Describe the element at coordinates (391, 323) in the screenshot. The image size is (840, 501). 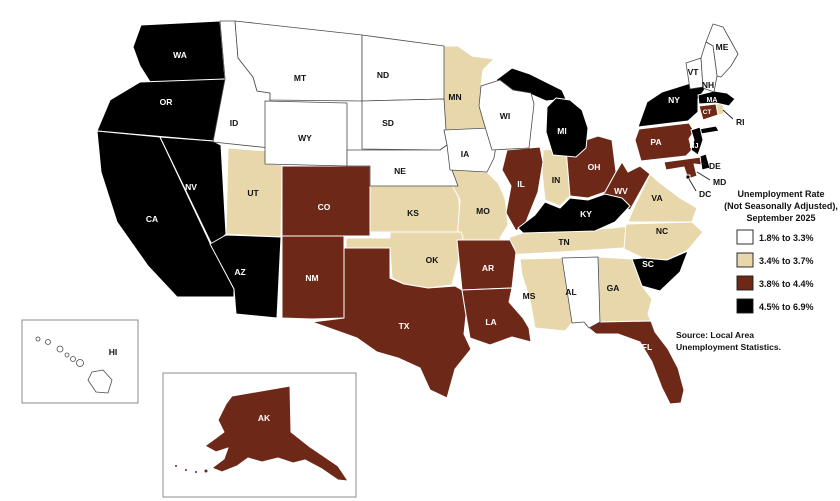
I see `state-tx` at that location.